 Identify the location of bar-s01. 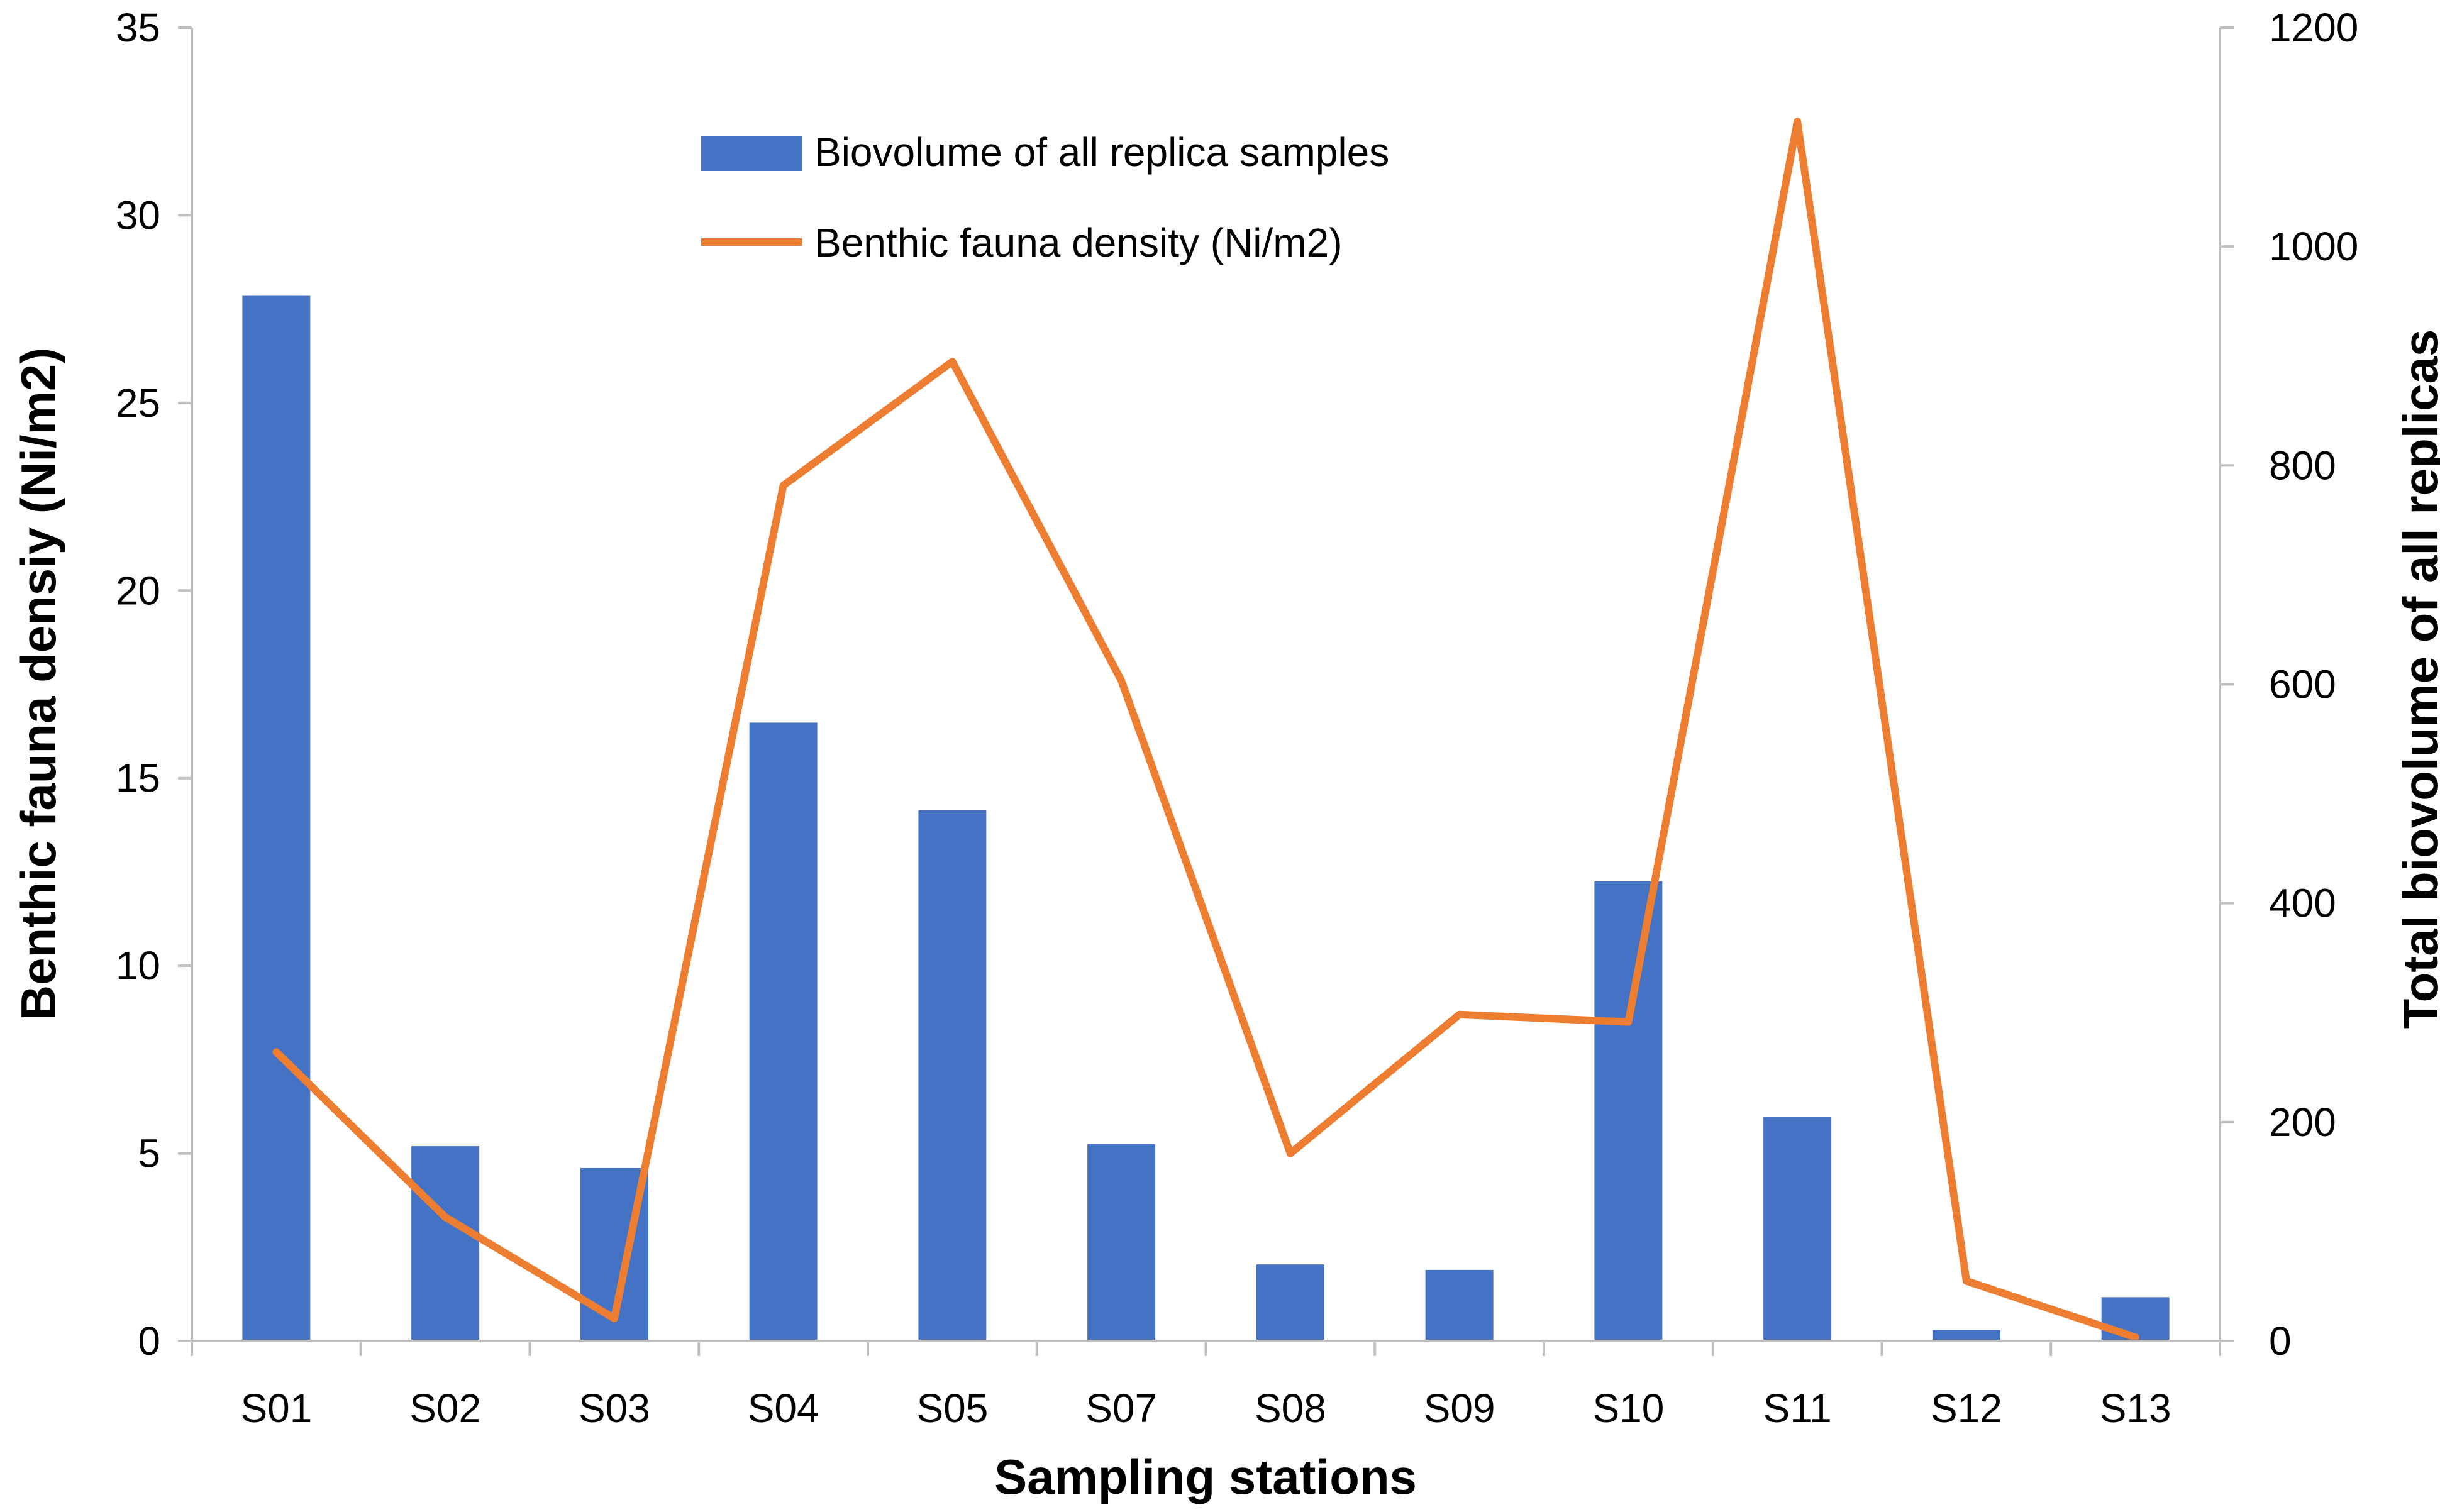
(276, 818).